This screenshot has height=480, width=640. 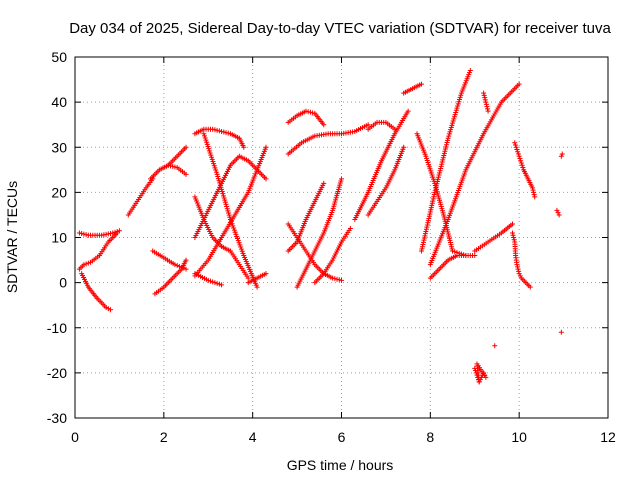 What do you see at coordinates (342, 437) in the screenshot?
I see `x-tick-label: 6` at bounding box center [342, 437].